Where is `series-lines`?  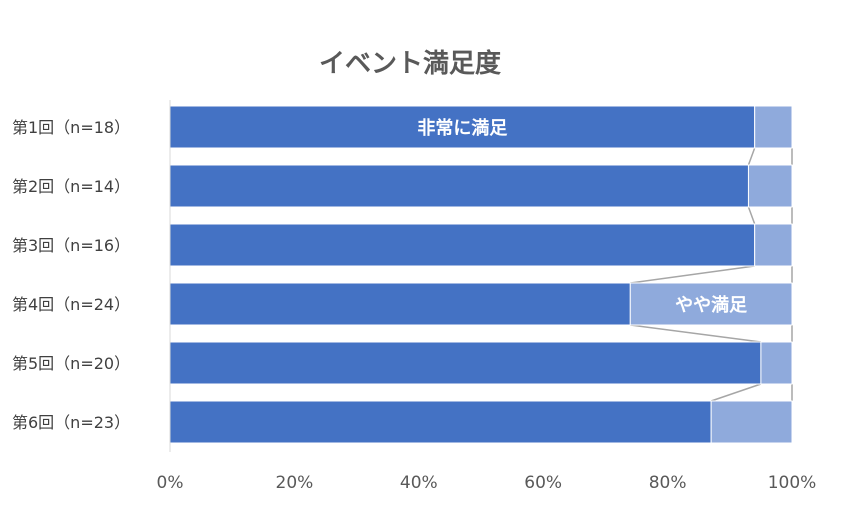
series-lines is located at coordinates (711, 274).